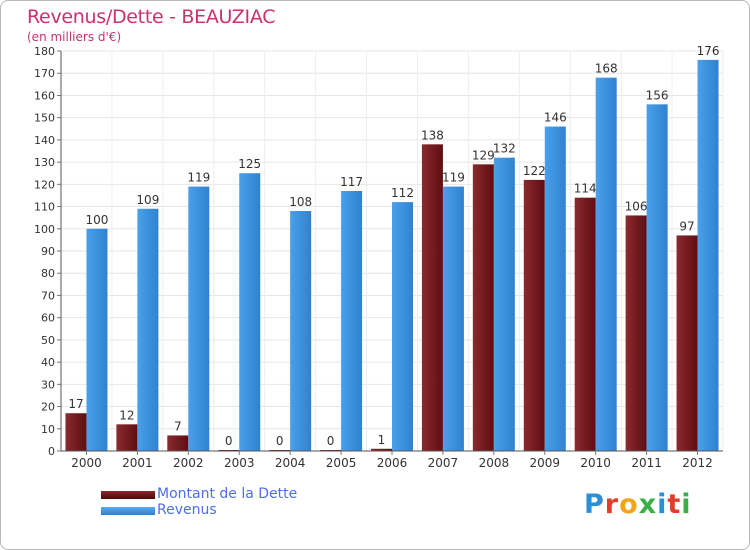 This screenshot has width=750, height=550. I want to click on data-label-revenus: 108, so click(300, 202).